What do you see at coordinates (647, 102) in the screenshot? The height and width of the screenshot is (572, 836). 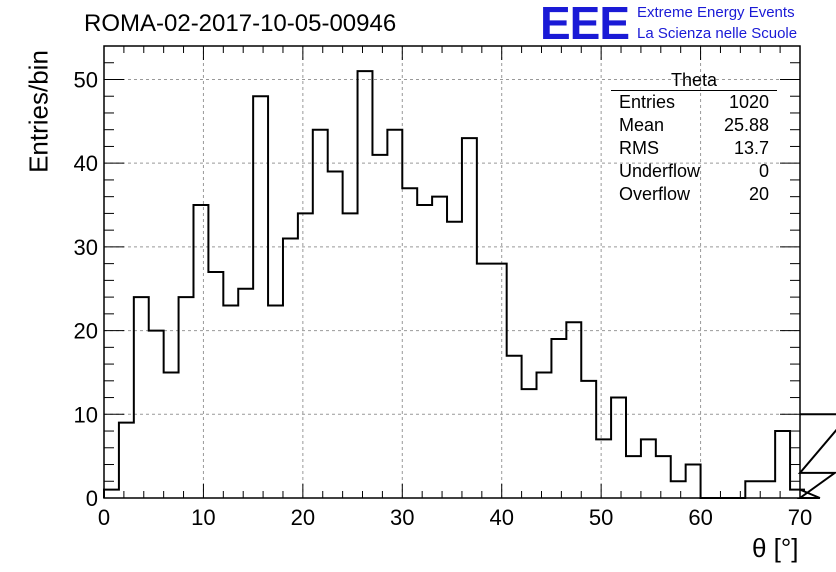 I see `stats-label: Entries` at bounding box center [647, 102].